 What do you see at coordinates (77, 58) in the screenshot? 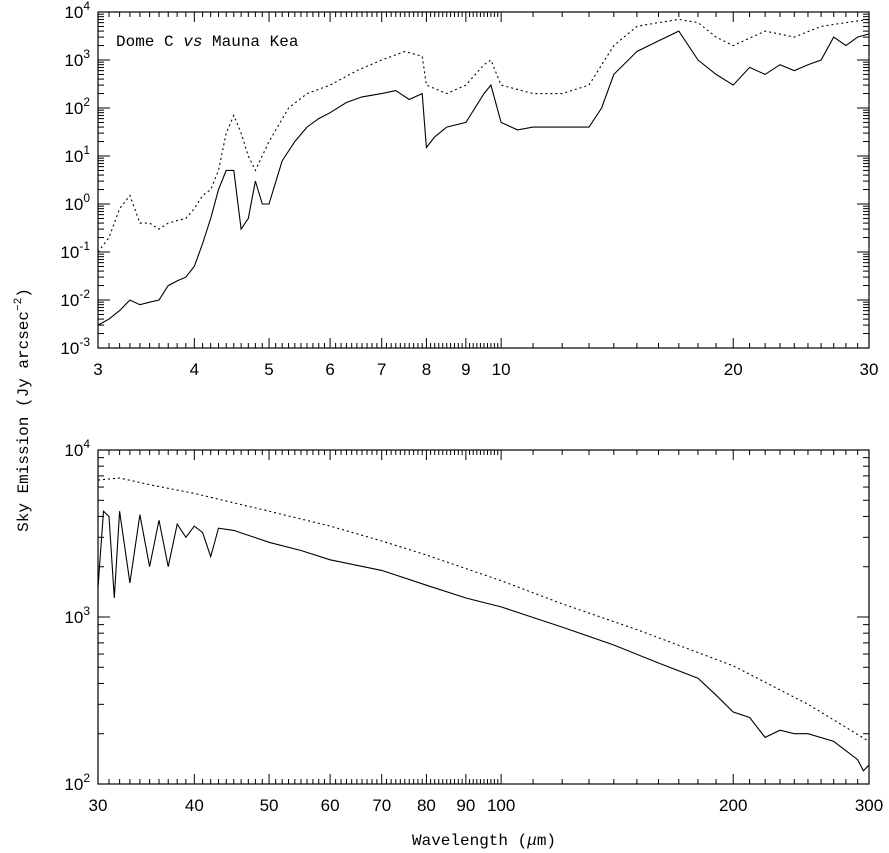
I see `top-y-tick-label: 10³` at bounding box center [77, 58].